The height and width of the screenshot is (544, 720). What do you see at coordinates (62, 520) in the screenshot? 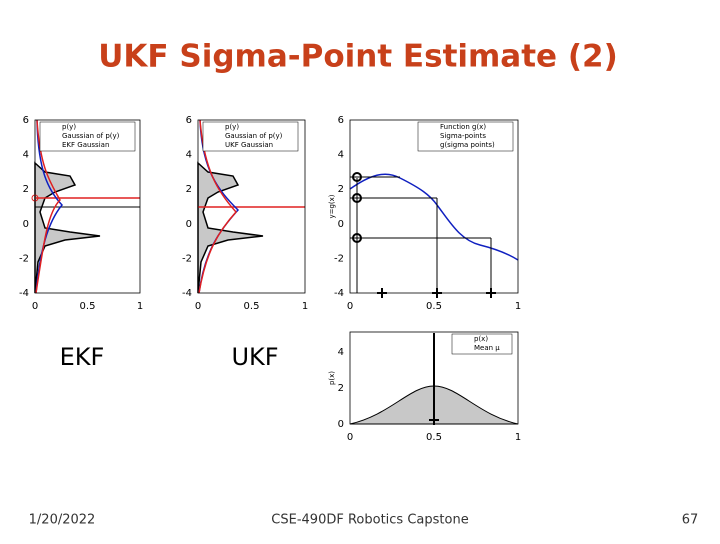
I see `footer-date: 1/20/2022` at bounding box center [62, 520].